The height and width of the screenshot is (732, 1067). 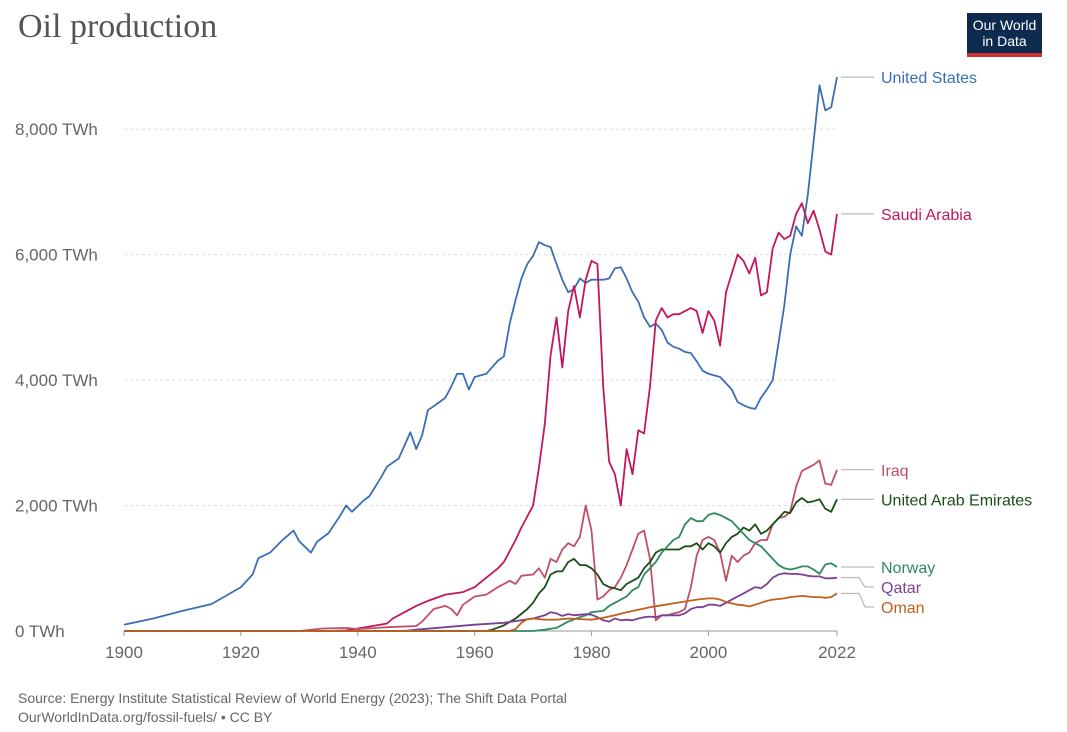 I want to click on y-tick-label: 2,000 TWh, so click(x=56, y=506).